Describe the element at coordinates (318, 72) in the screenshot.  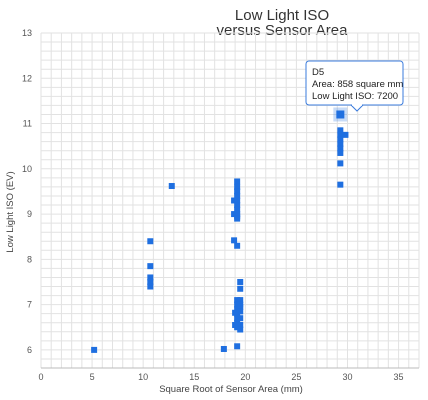
I see `tooltip-name: D5` at that location.